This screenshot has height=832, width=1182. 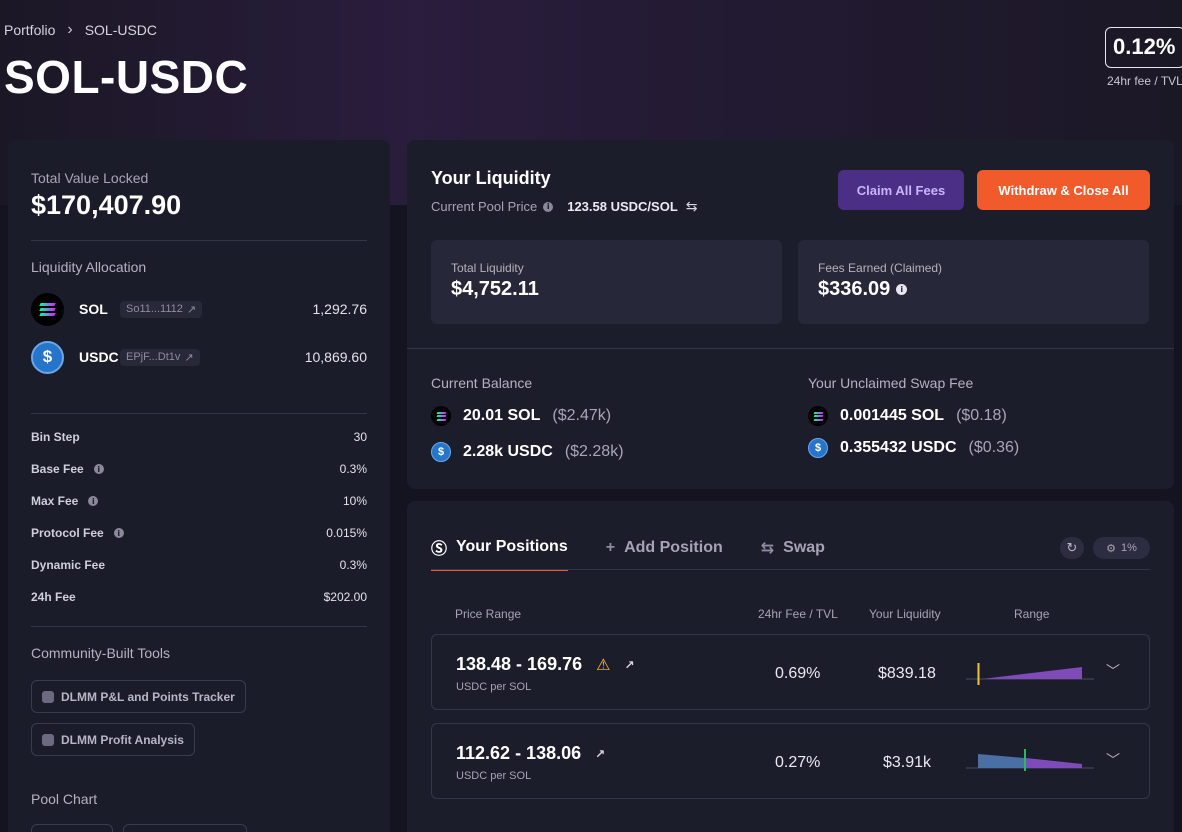 What do you see at coordinates (898, 447) in the screenshot?
I see `unclaimed-amount: 0.355432 USDC` at bounding box center [898, 447].